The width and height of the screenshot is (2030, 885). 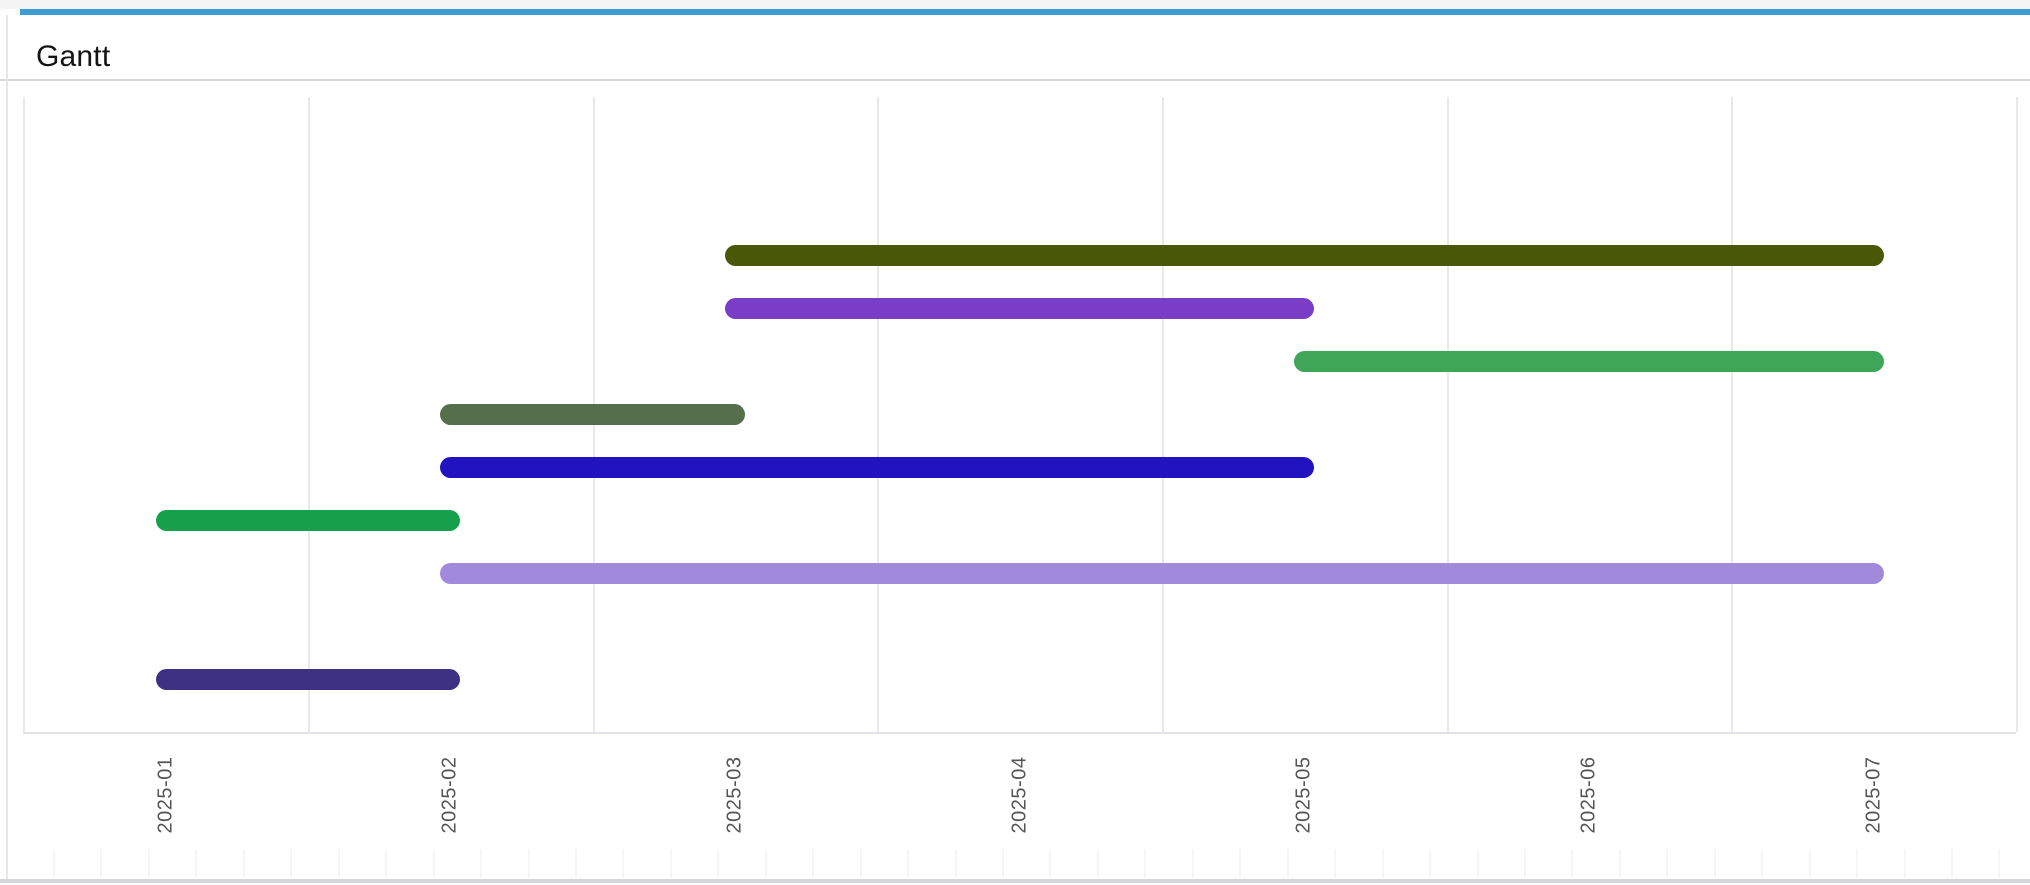 What do you see at coordinates (7, 447) in the screenshot?
I see `page-left-border` at bounding box center [7, 447].